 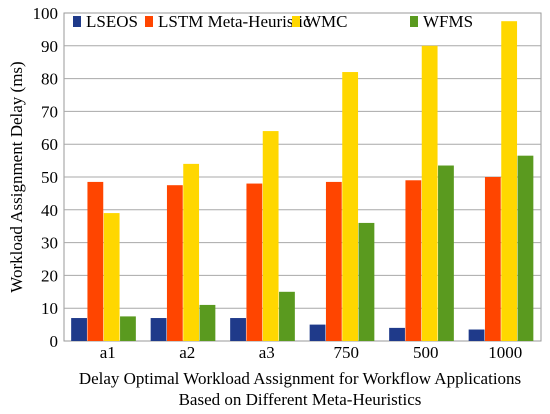 I want to click on y-tick-label: 50, so click(x=49, y=177).